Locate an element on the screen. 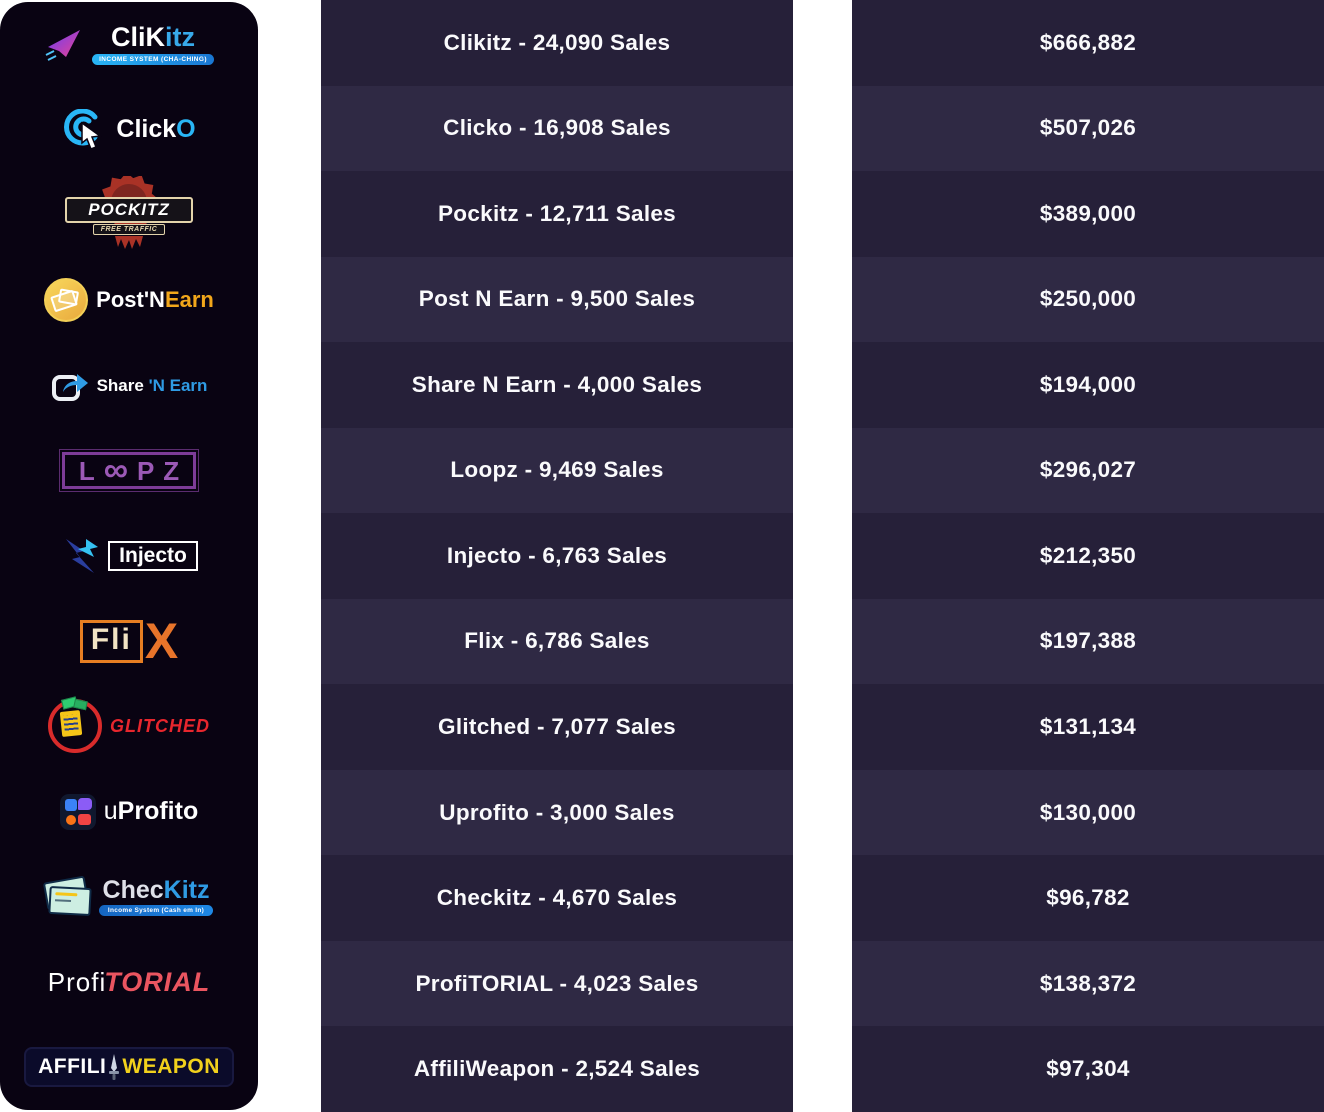 The height and width of the screenshot is (1112, 1324). sidebar-logo-profitorial: Profi TORIAL is located at coordinates (129, 982).